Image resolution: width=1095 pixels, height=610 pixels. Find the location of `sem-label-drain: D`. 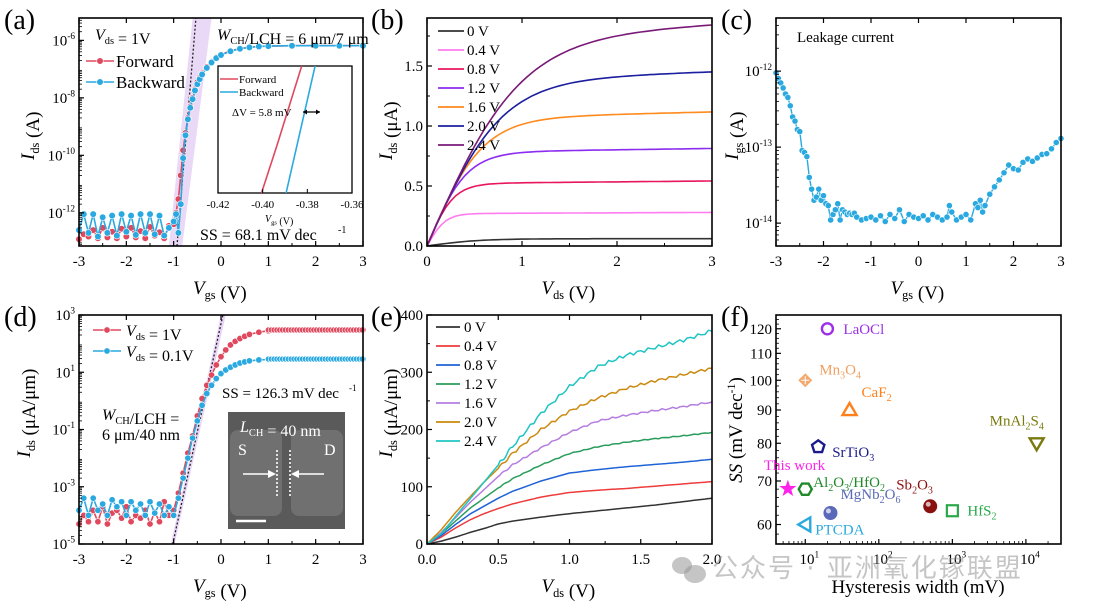

sem-label-drain: D is located at coordinates (330, 450).